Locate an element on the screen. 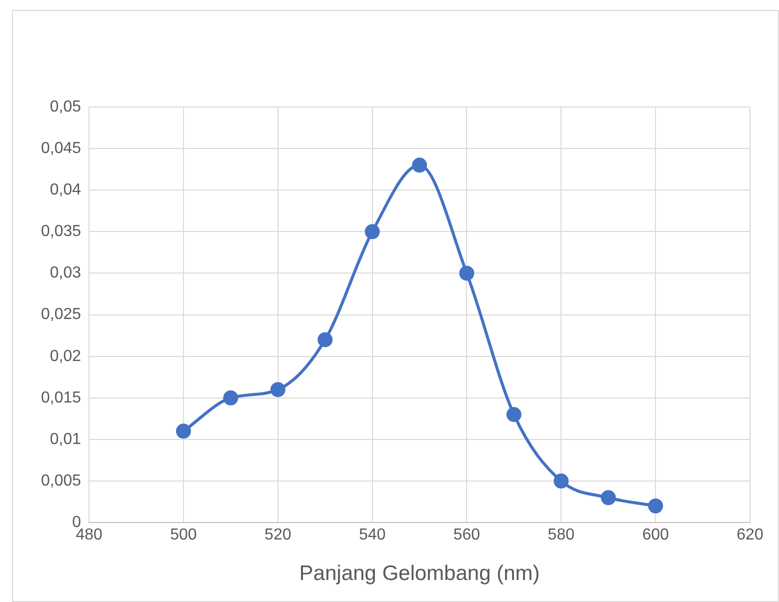 This screenshot has width=779, height=602. x-tick-label: 560 is located at coordinates (466, 535).